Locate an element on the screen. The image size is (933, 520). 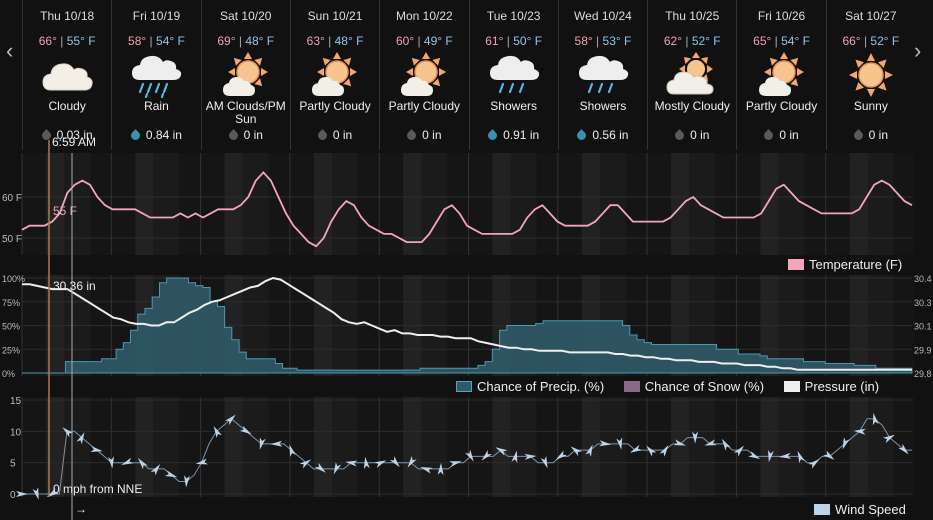
high-temp: 61° is located at coordinates (494, 41).